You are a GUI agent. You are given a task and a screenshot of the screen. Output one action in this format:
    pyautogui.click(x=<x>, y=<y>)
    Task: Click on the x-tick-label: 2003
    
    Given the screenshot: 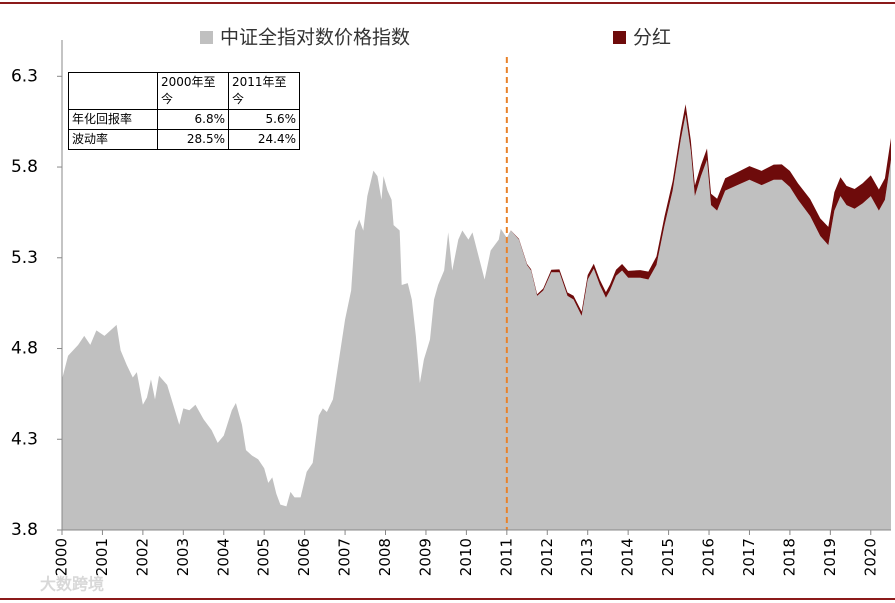 What is the action you would take?
    pyautogui.click(x=183, y=557)
    